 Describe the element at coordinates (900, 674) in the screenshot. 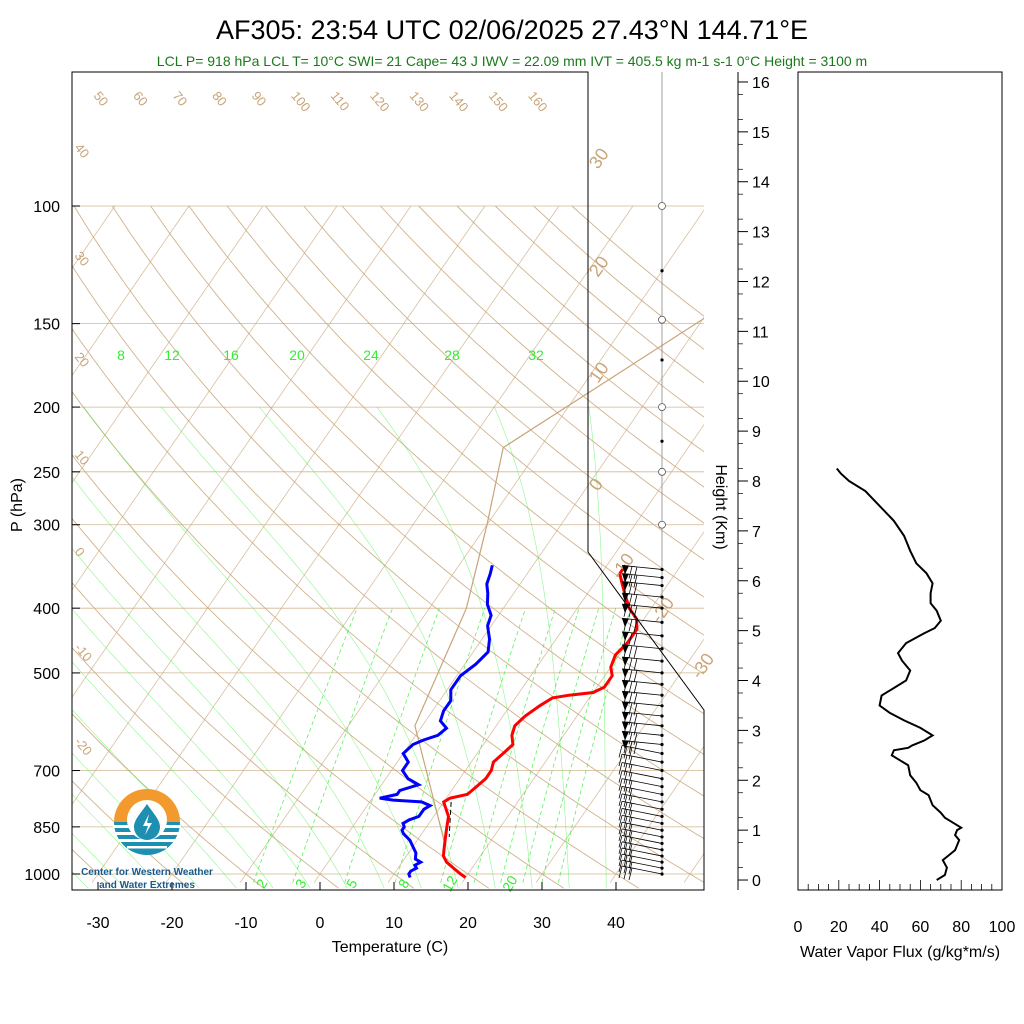

I see `flux-line` at that location.